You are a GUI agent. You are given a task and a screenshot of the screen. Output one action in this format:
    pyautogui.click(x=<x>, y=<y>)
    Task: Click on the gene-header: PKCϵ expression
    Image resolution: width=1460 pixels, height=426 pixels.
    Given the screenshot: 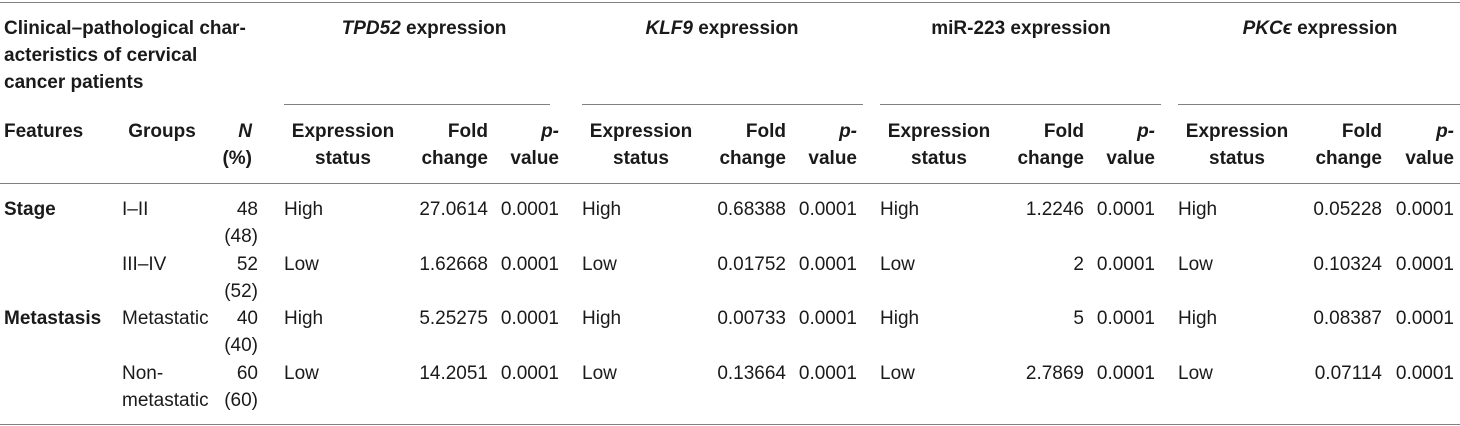 What is the action you would take?
    pyautogui.click(x=1320, y=28)
    